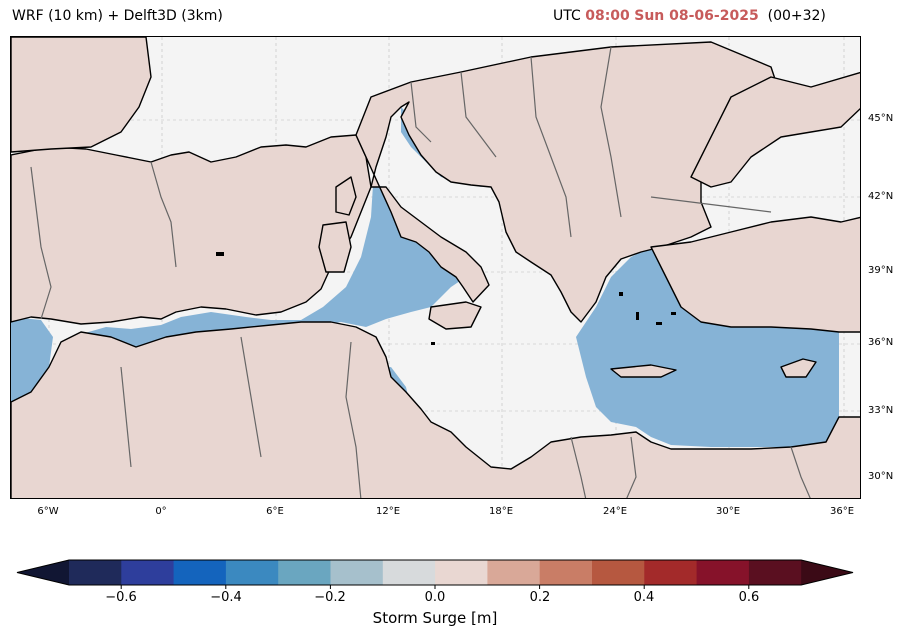 The image size is (905, 636). I want to click on colorbar, so click(435, 574).